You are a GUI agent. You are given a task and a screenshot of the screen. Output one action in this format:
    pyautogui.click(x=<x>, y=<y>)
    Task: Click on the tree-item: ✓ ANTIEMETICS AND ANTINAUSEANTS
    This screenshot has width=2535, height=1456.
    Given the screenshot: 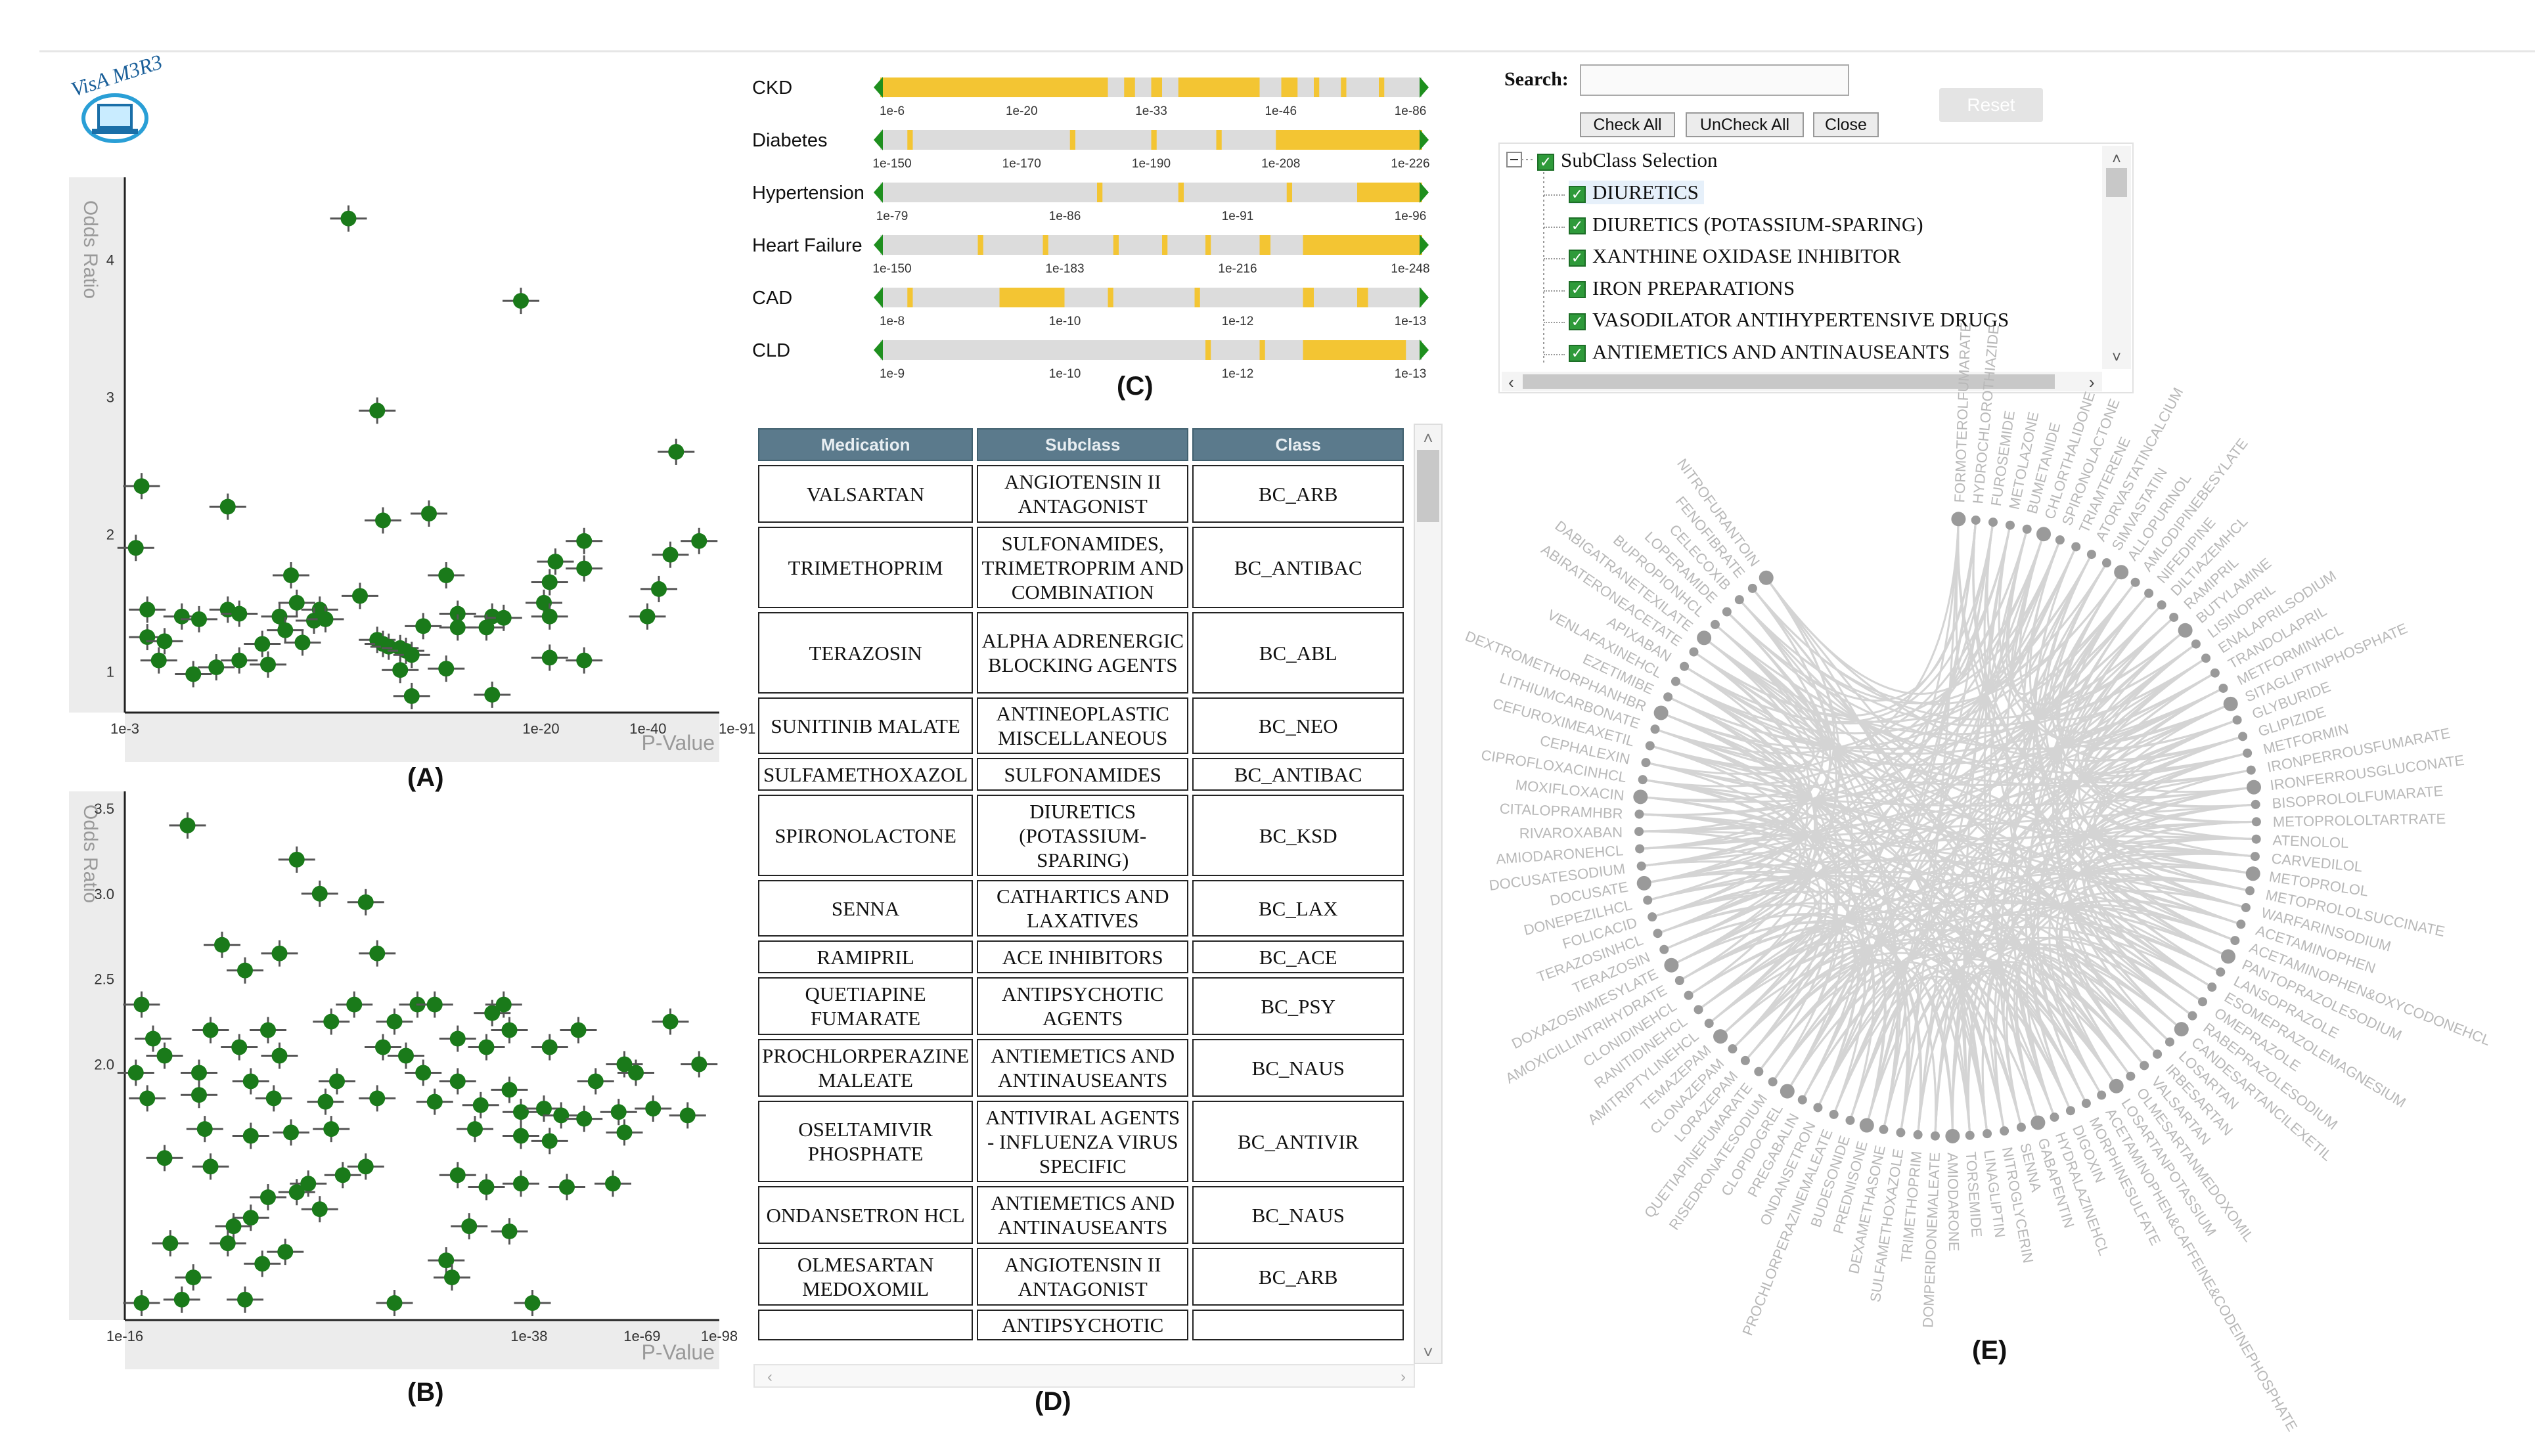 What is the action you would take?
    pyautogui.click(x=1760, y=352)
    